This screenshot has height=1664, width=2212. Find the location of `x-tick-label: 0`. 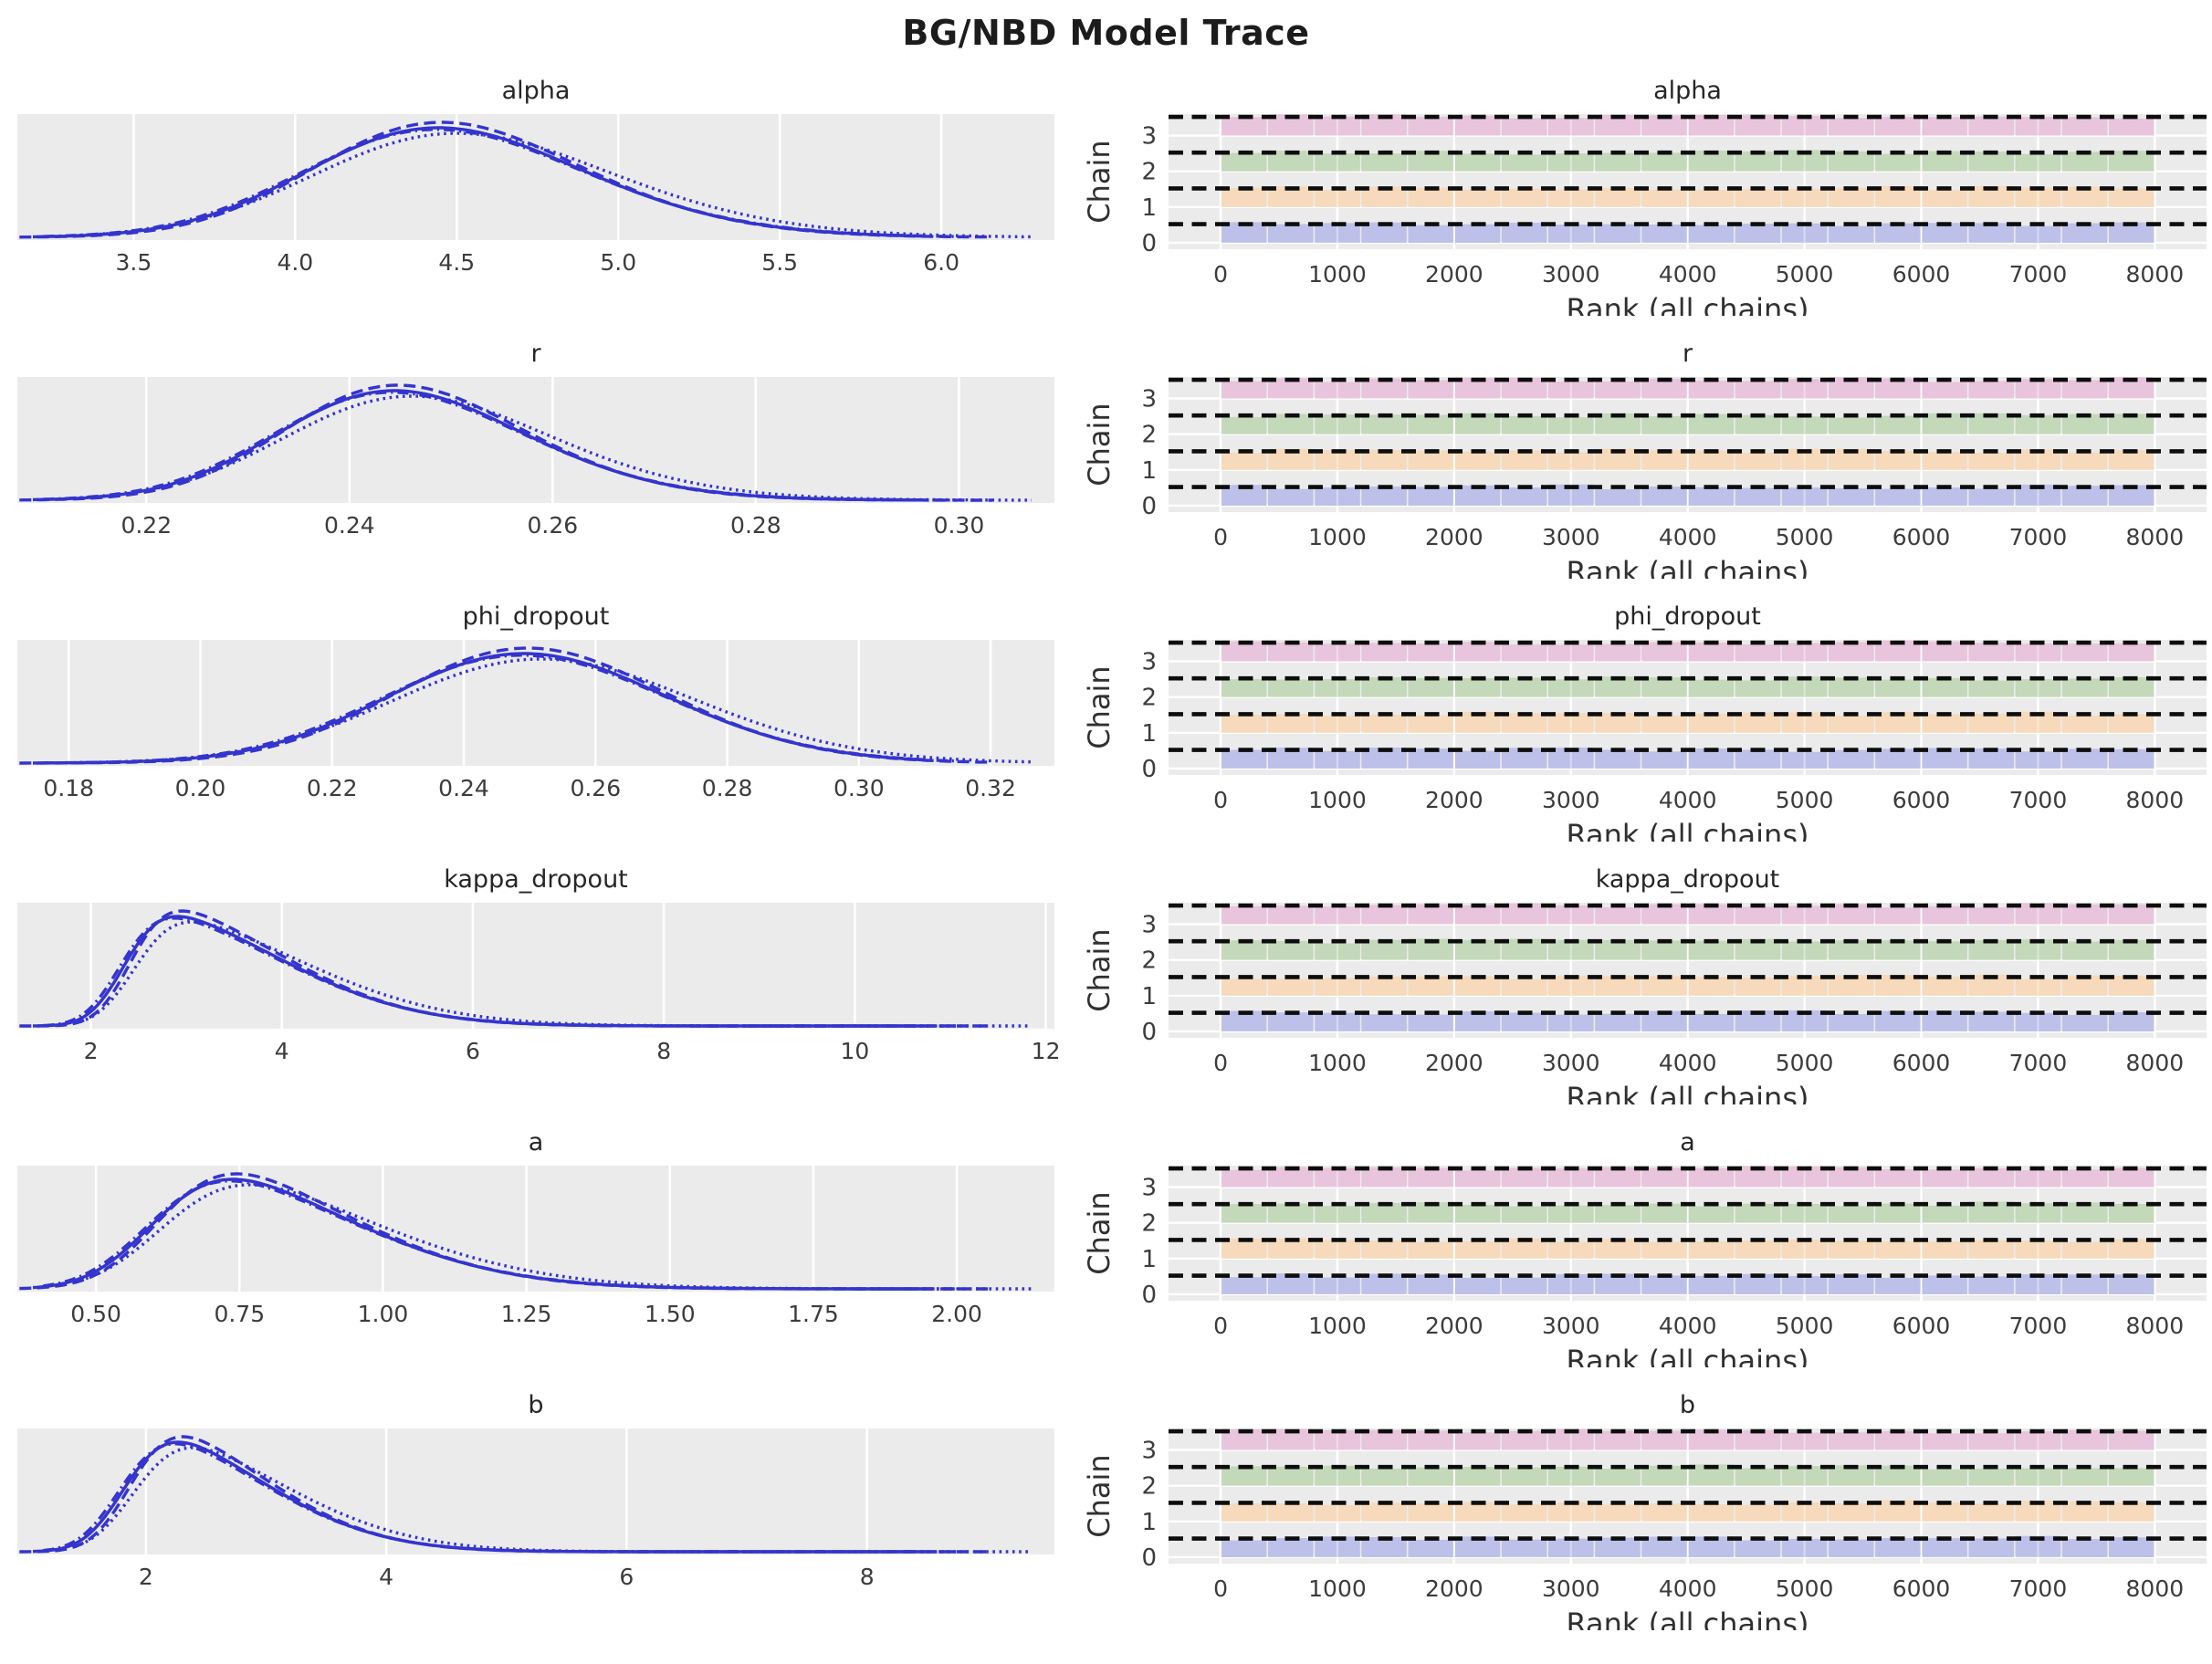

x-tick-label: 0 is located at coordinates (1220, 1326).